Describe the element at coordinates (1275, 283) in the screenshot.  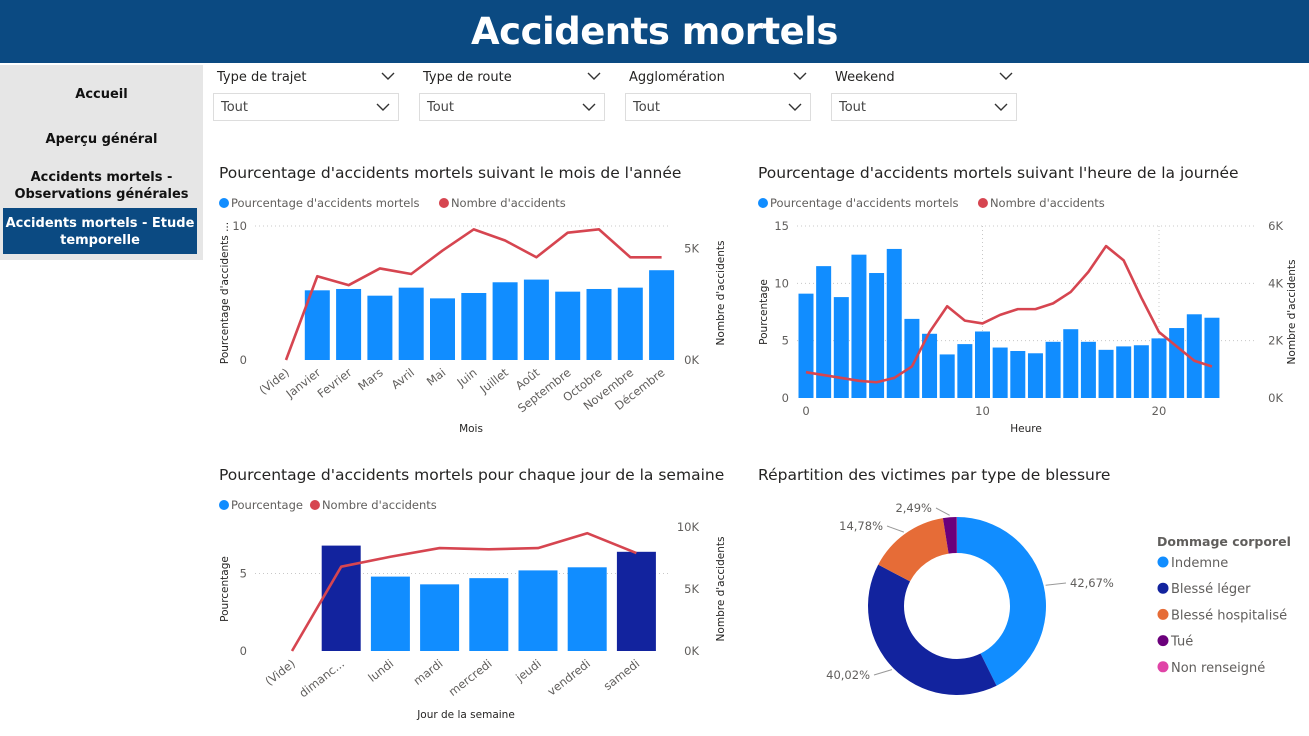
I see `y2-tick-label: 4K` at that location.